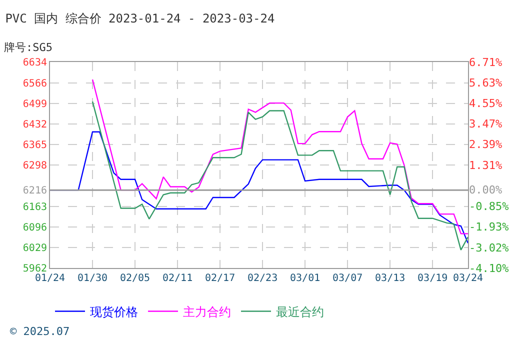 The image size is (520, 350). I want to click on x-tick-label: 03/24, so click(468, 278).